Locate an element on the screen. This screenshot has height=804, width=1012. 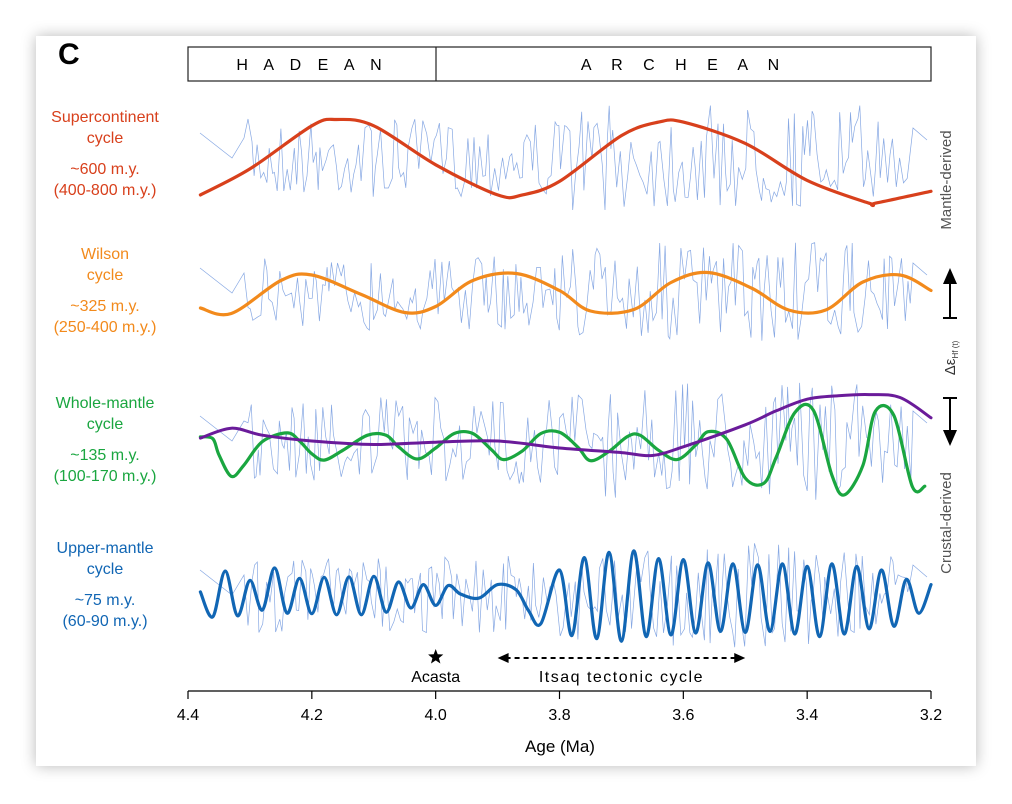
x-tick-label: 4.4 is located at coordinates (188, 715).